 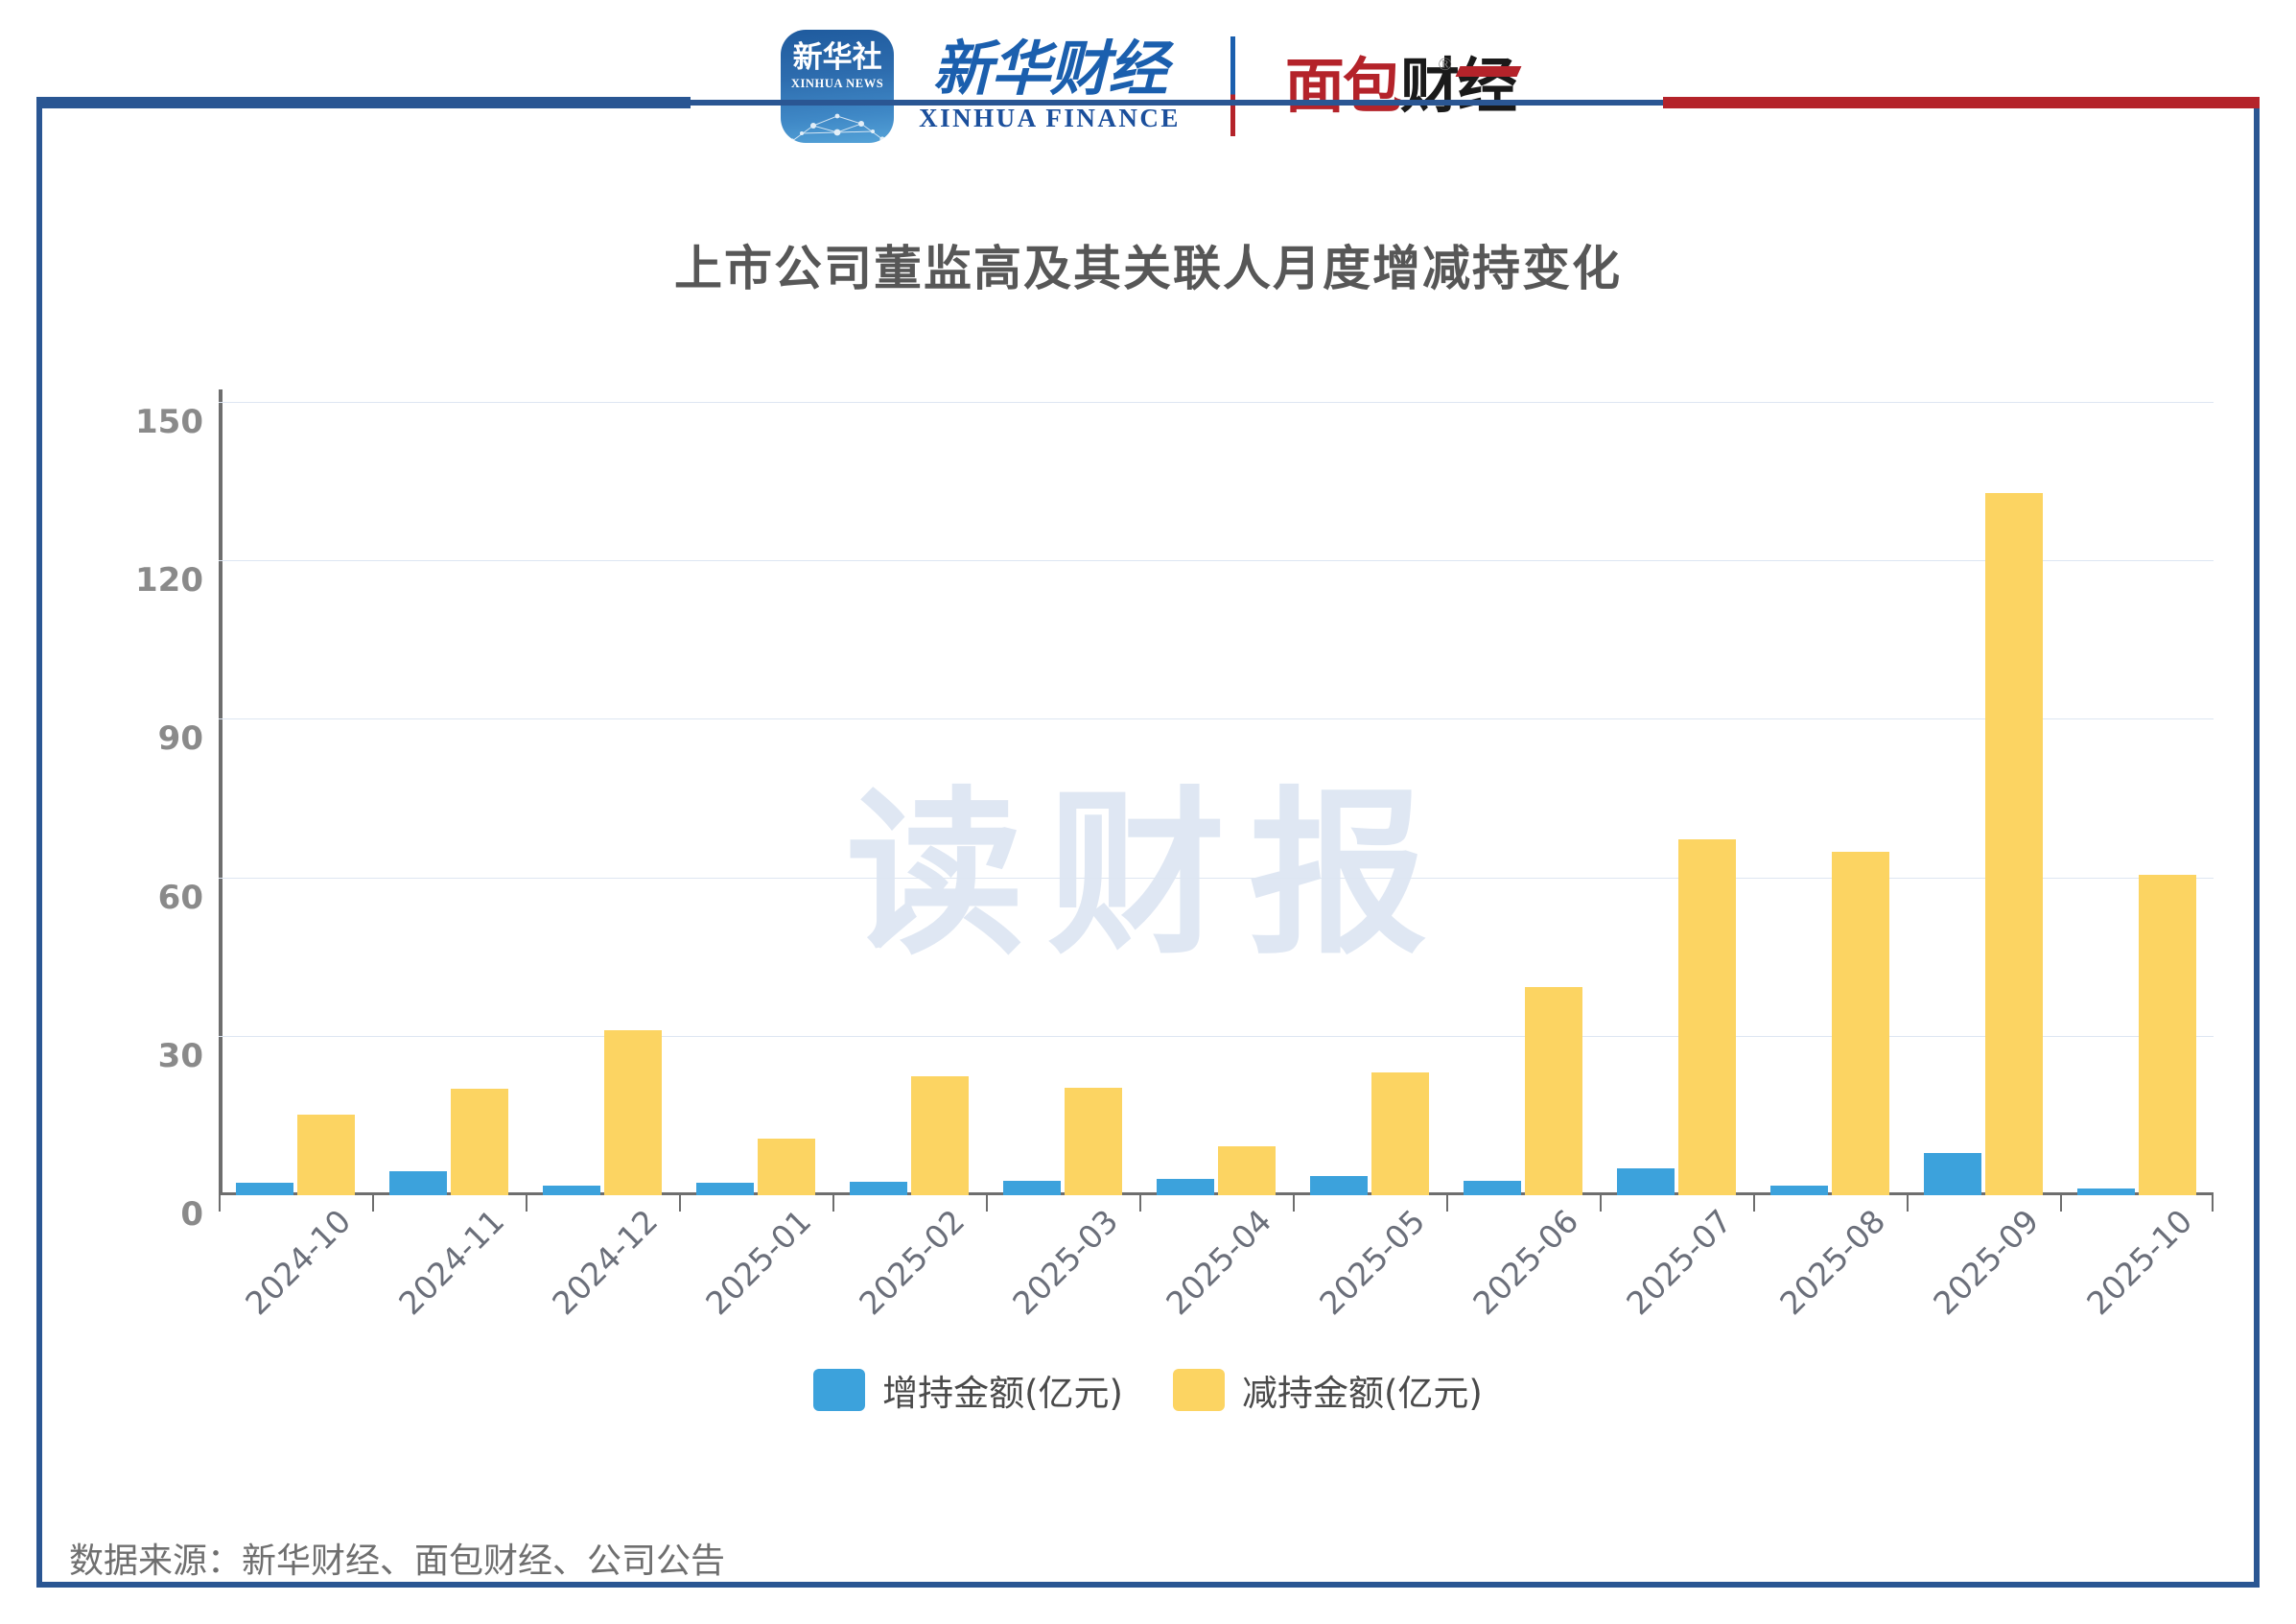 I want to click on x-axis-tick-label: 2025-04, so click(x=1219, y=1262).